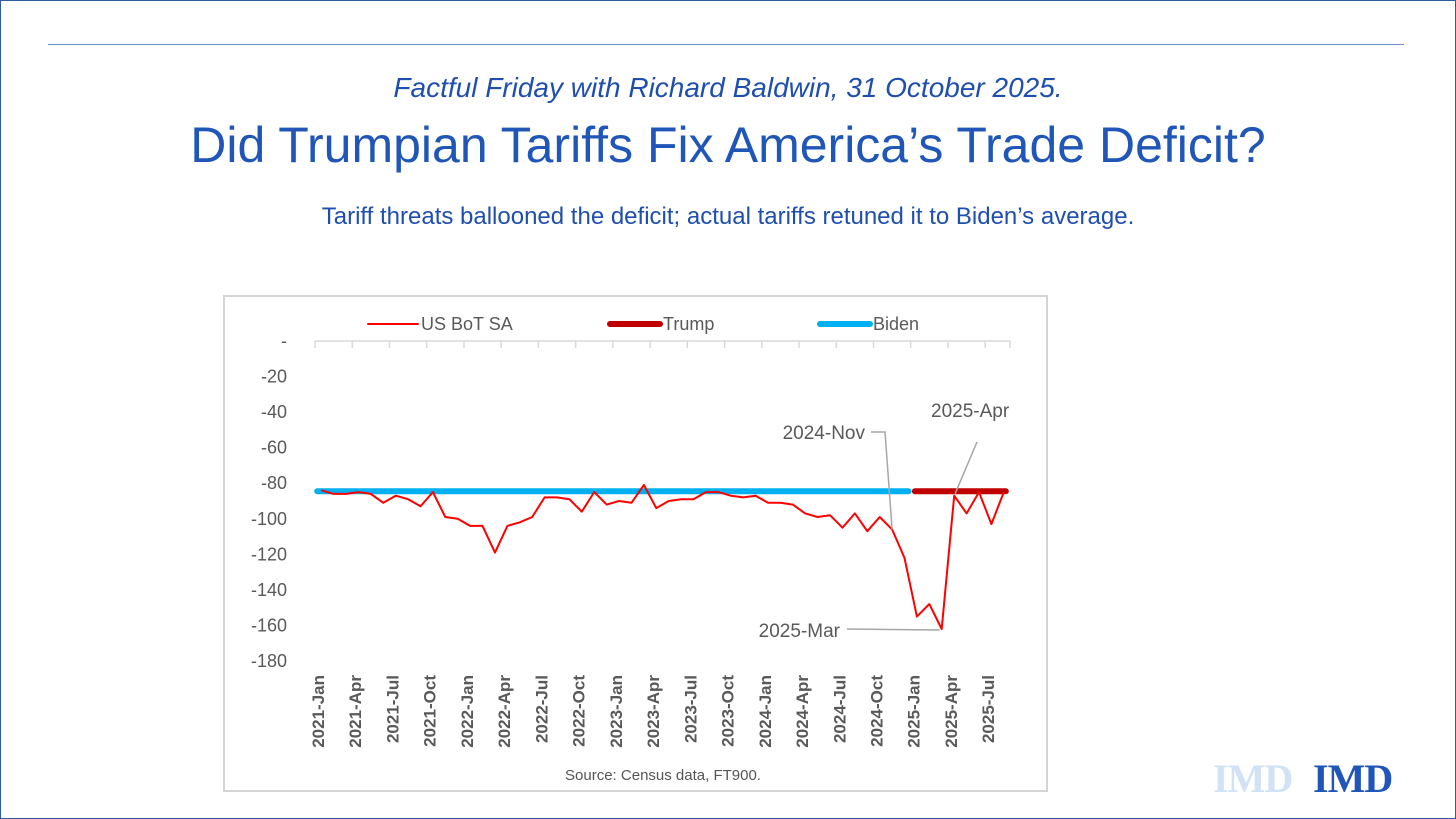 The image size is (1456, 819). What do you see at coordinates (269, 590) in the screenshot?
I see `y-tick-label: -140` at bounding box center [269, 590].